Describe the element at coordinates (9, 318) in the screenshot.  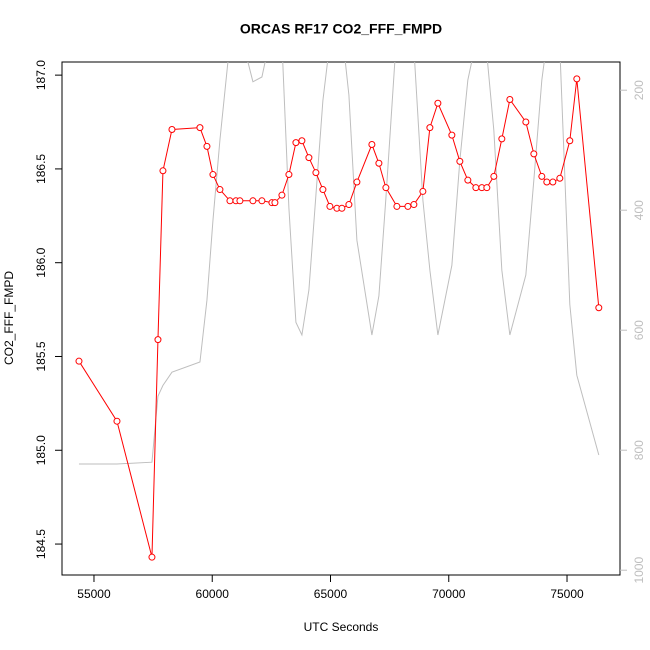
I see `y-axis-label: CO2_FFF_FMPD` at that location.